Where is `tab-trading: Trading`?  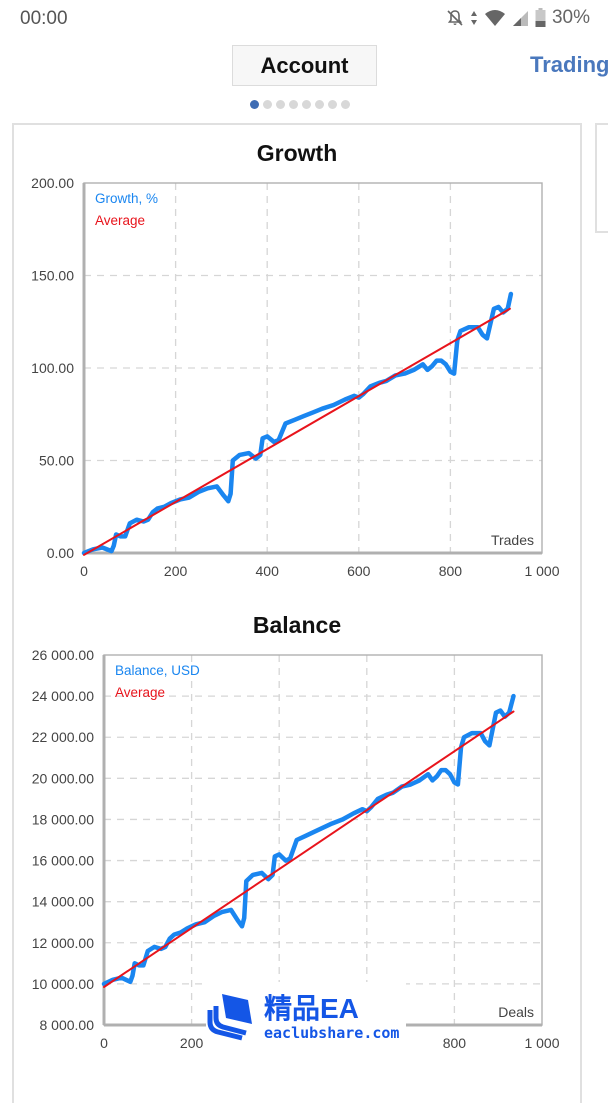
tab-trading: Trading is located at coordinates (569, 64).